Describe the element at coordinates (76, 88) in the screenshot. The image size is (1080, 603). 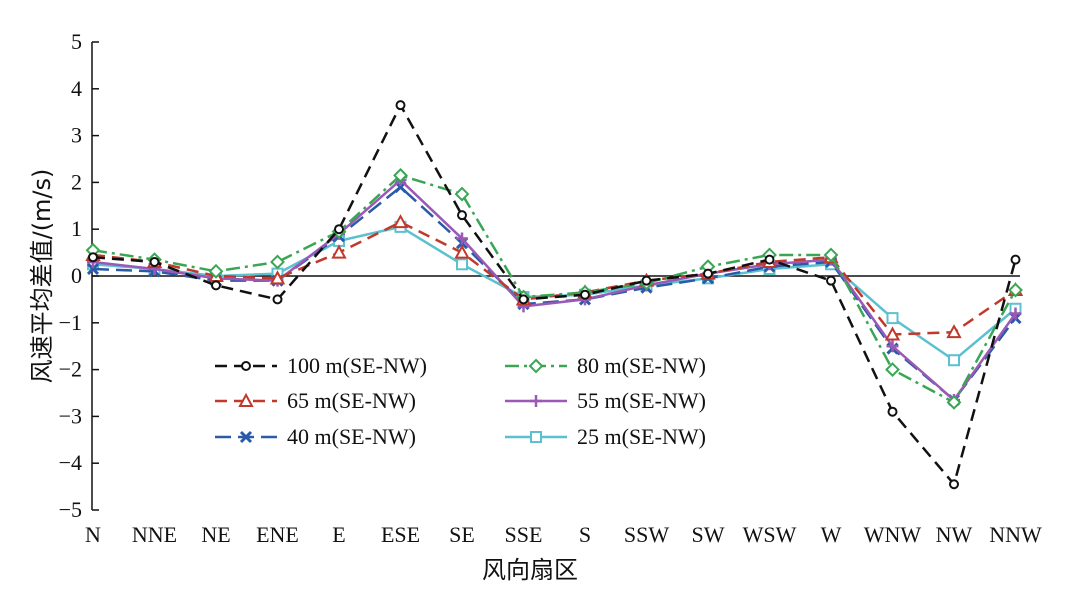
I see `y-tick-label: 4` at that location.